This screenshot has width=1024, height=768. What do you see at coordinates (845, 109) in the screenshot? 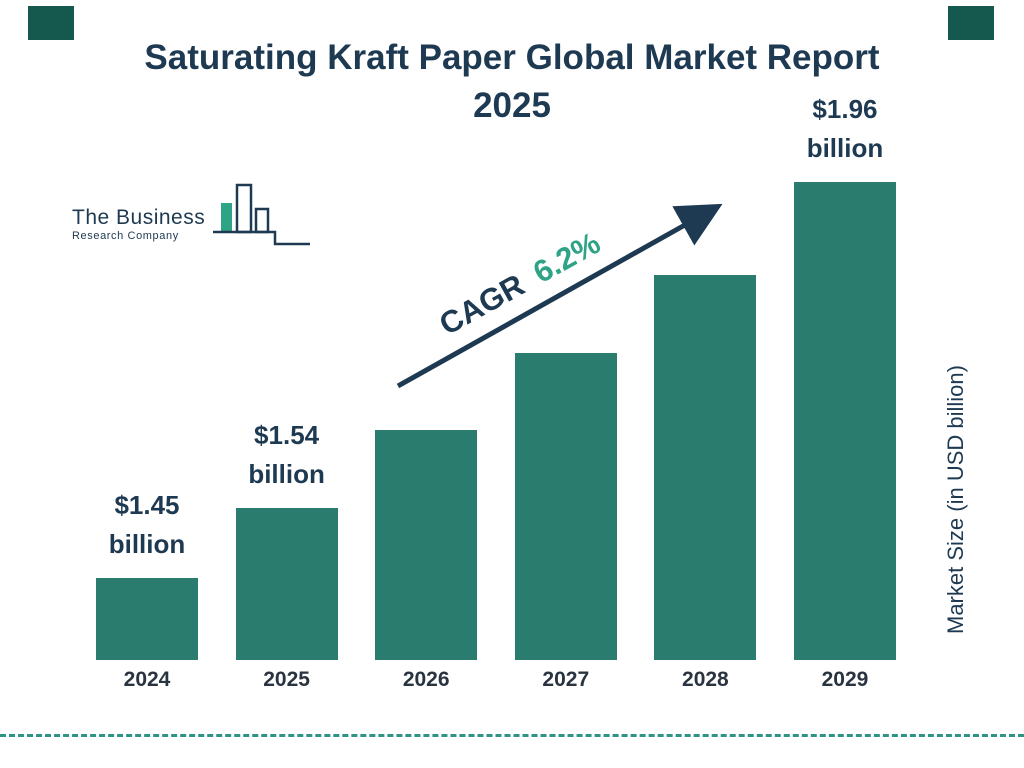
I see `bar-value-amount: $1.96` at bounding box center [845, 109].